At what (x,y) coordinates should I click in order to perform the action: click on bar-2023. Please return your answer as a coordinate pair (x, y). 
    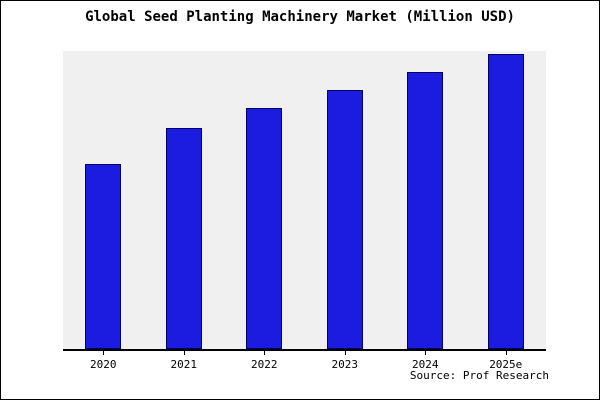
    Looking at the image, I should click on (344, 219).